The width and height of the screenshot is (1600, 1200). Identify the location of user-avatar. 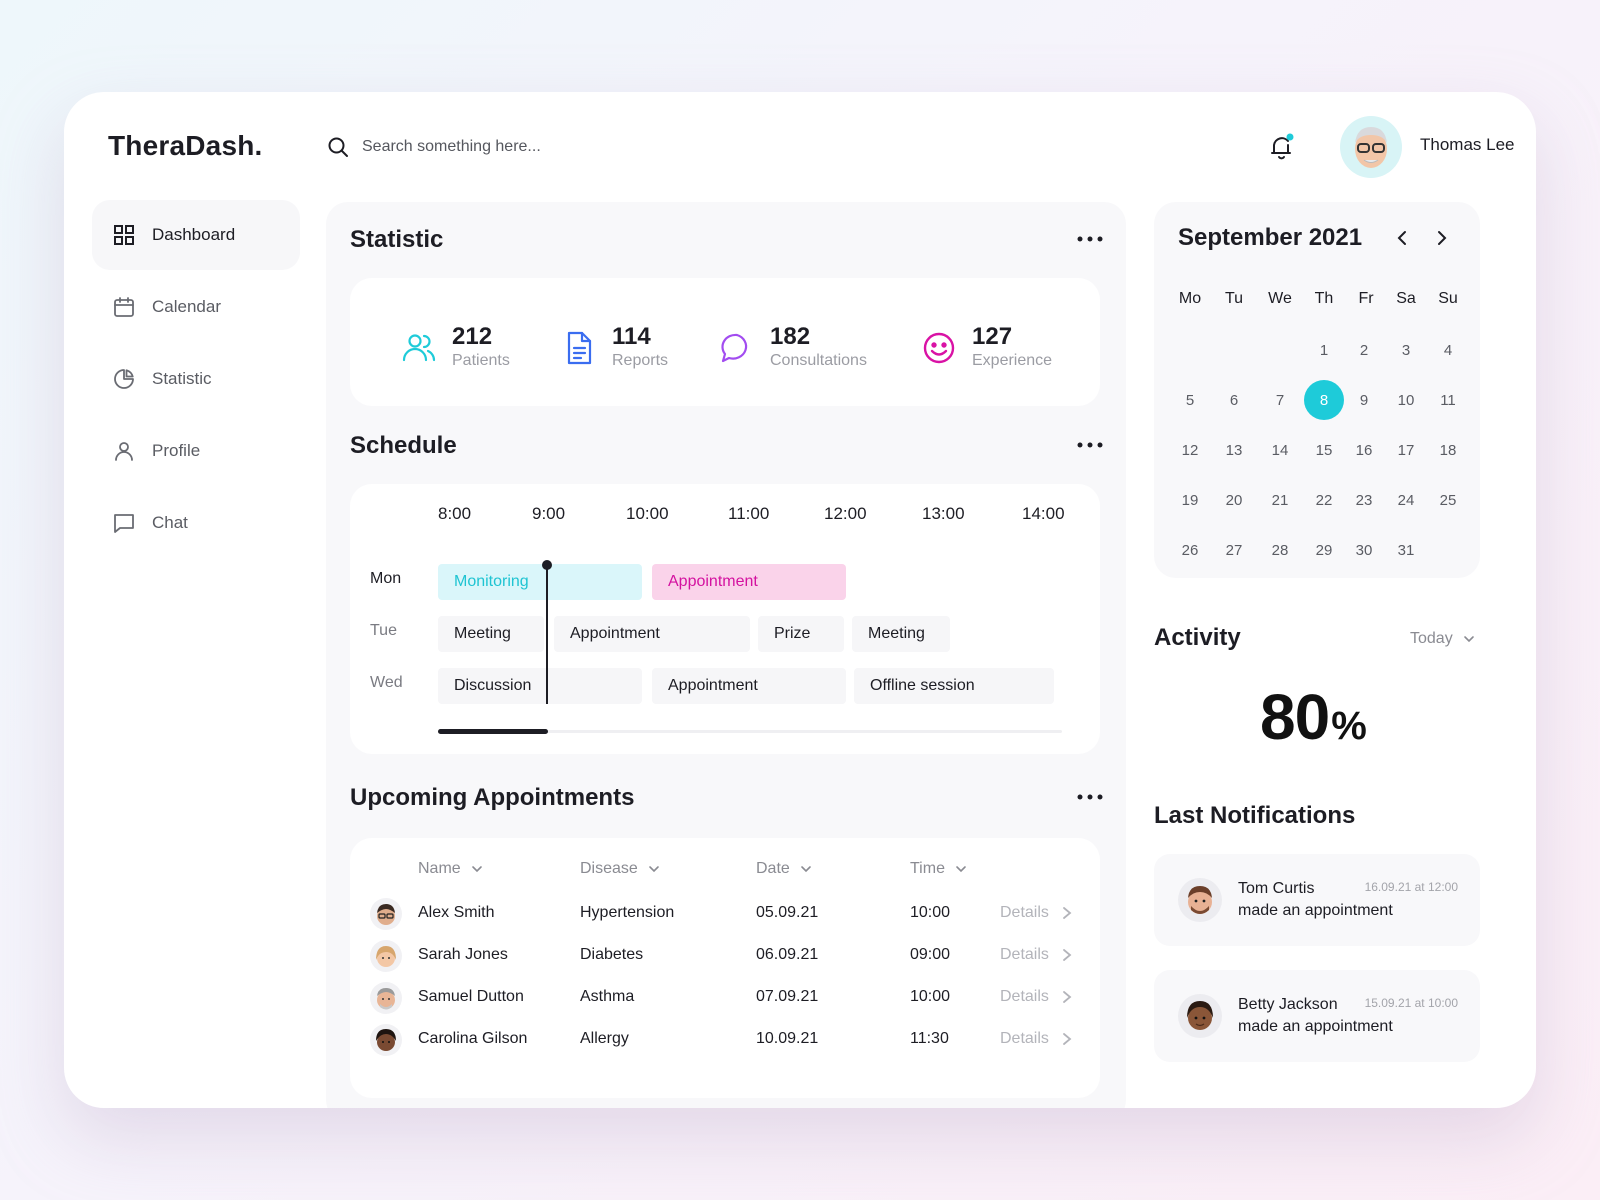
(1371, 147).